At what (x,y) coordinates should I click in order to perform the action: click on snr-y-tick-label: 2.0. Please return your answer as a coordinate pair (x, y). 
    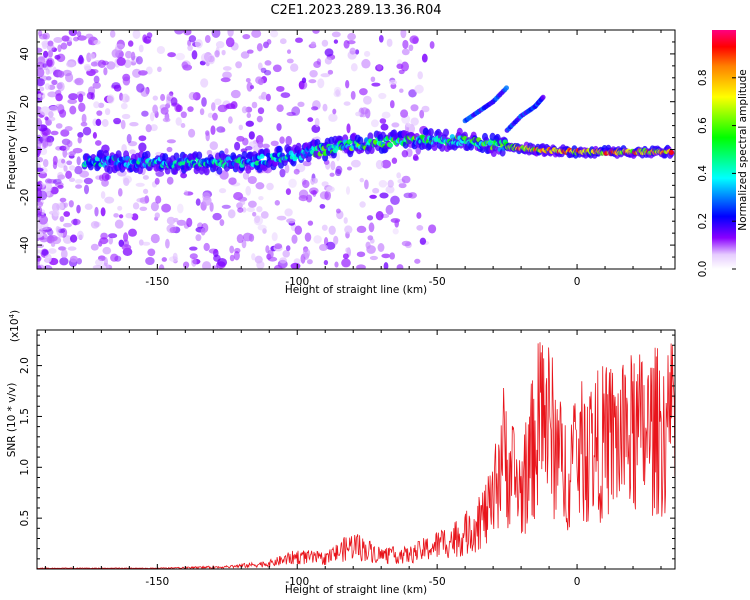
    Looking at the image, I should click on (25, 365).